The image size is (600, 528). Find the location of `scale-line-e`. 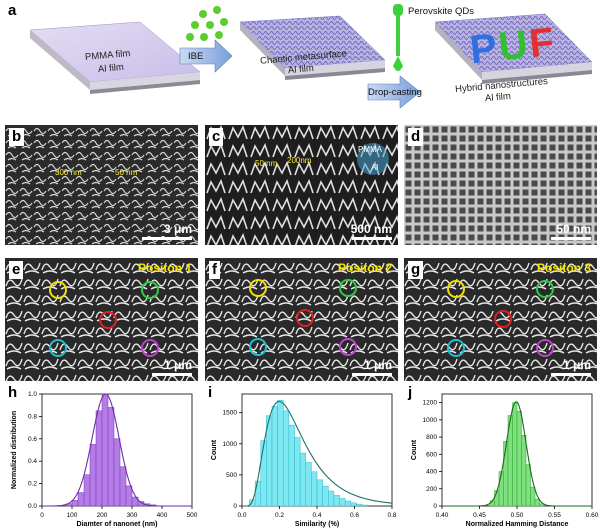

scale-line-e is located at coordinates (172, 374).